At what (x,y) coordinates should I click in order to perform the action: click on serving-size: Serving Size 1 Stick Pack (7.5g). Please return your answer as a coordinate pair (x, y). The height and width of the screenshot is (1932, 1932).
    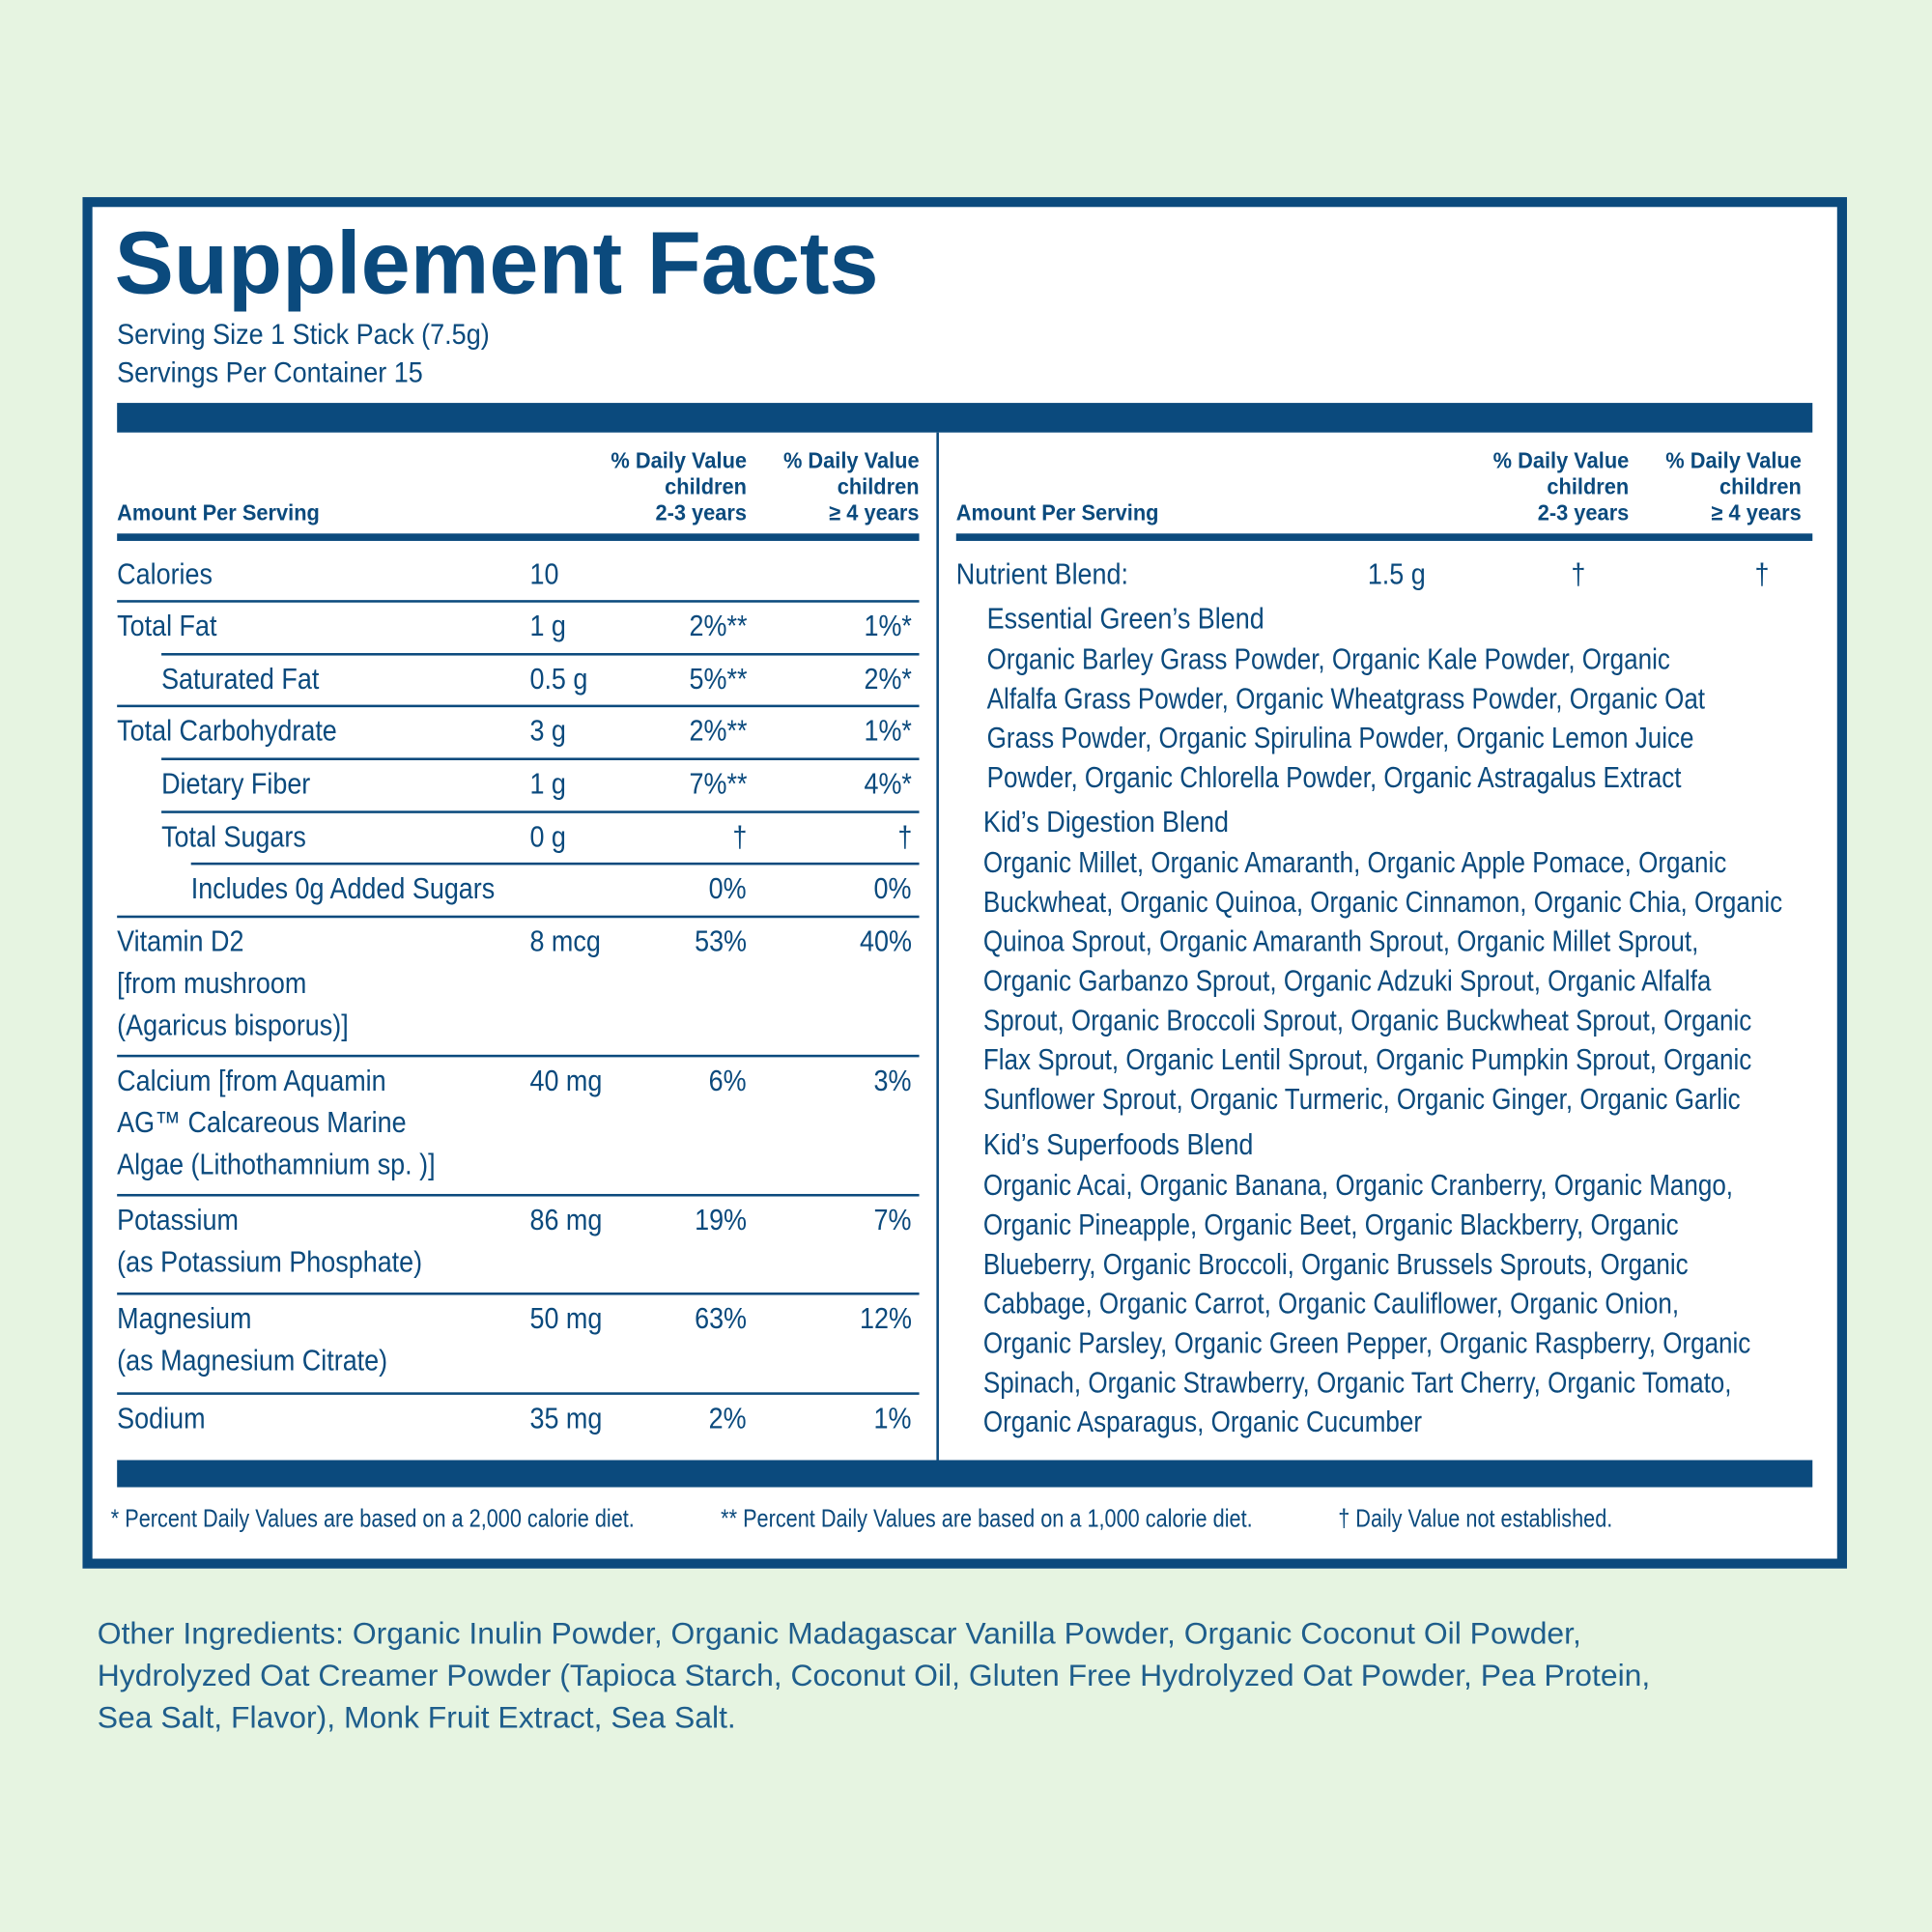
    Looking at the image, I should click on (303, 334).